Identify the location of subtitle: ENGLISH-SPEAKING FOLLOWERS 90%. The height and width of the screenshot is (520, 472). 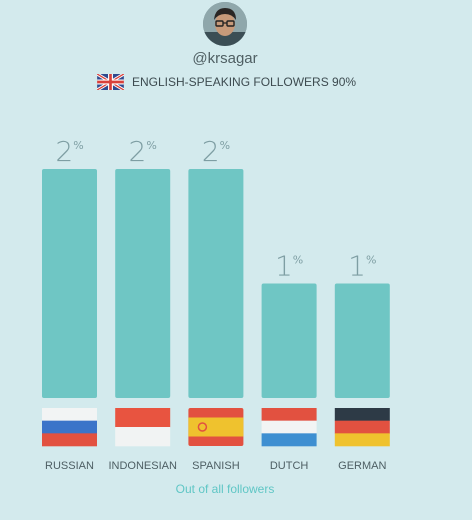
(244, 82).